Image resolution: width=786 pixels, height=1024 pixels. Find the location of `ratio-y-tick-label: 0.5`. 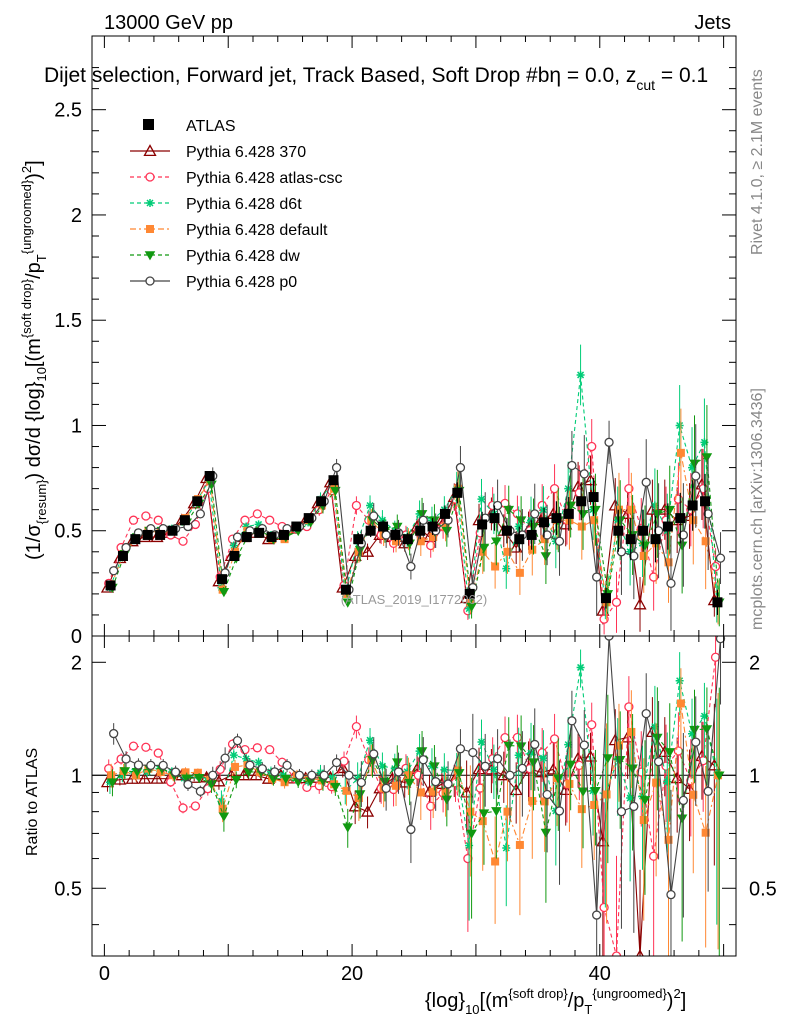

ratio-y-tick-label: 0.5 is located at coordinates (68, 889).